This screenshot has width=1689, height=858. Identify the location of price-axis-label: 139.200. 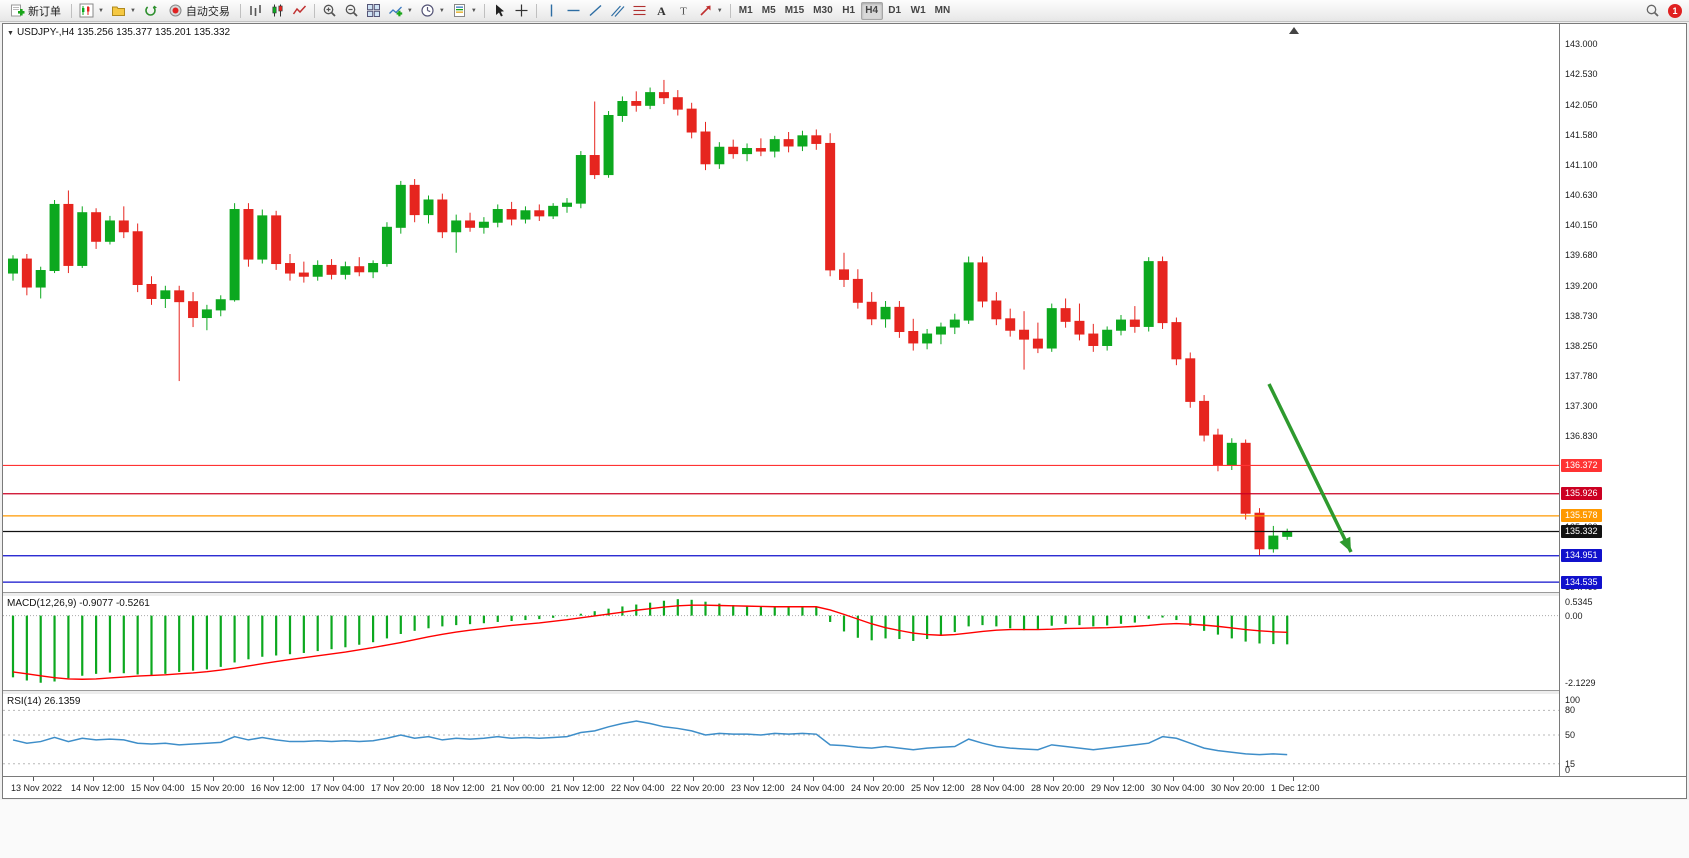
(1581, 285).